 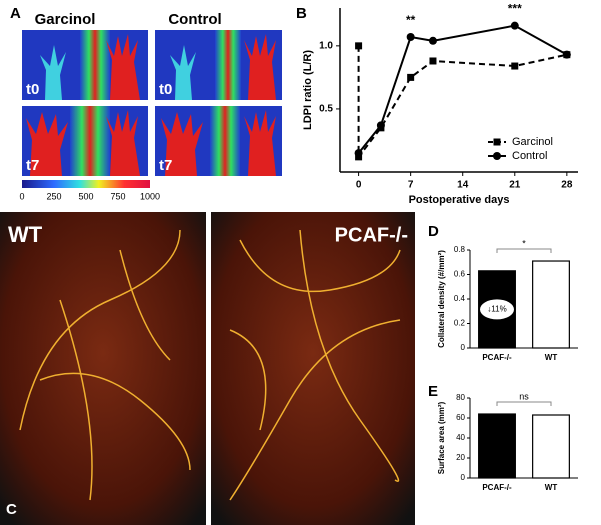 I want to click on y-axis-label: Collateral density (#/mm²), so click(x=441, y=299).